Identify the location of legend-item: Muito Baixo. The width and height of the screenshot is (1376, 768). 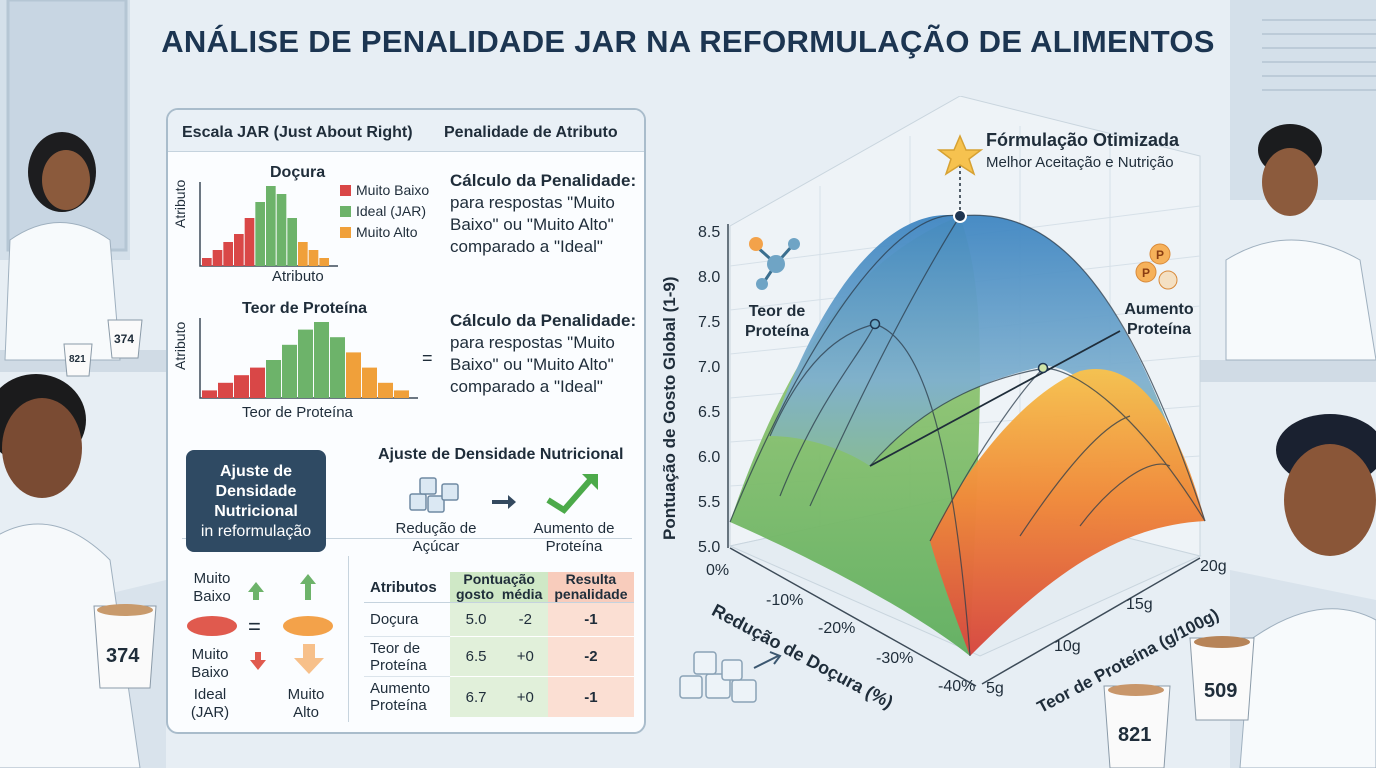
(384, 190).